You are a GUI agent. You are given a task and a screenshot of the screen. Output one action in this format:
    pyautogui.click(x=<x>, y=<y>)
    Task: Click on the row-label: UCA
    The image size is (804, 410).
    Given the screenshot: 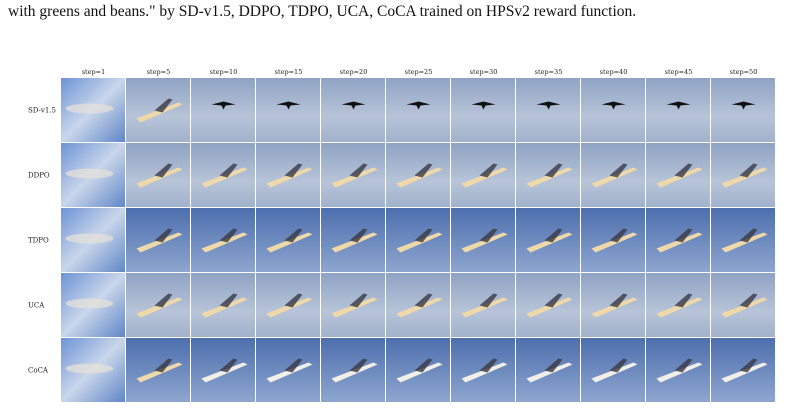 What is the action you would take?
    pyautogui.click(x=36, y=306)
    